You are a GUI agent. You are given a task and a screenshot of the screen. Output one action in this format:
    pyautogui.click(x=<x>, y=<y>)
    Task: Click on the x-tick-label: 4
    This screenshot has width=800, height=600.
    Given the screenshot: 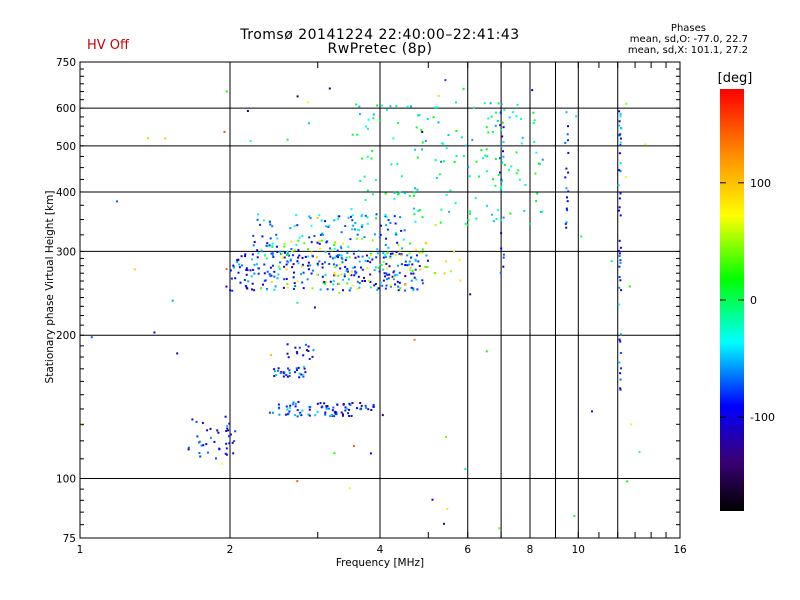 What is the action you would take?
    pyautogui.click(x=380, y=550)
    